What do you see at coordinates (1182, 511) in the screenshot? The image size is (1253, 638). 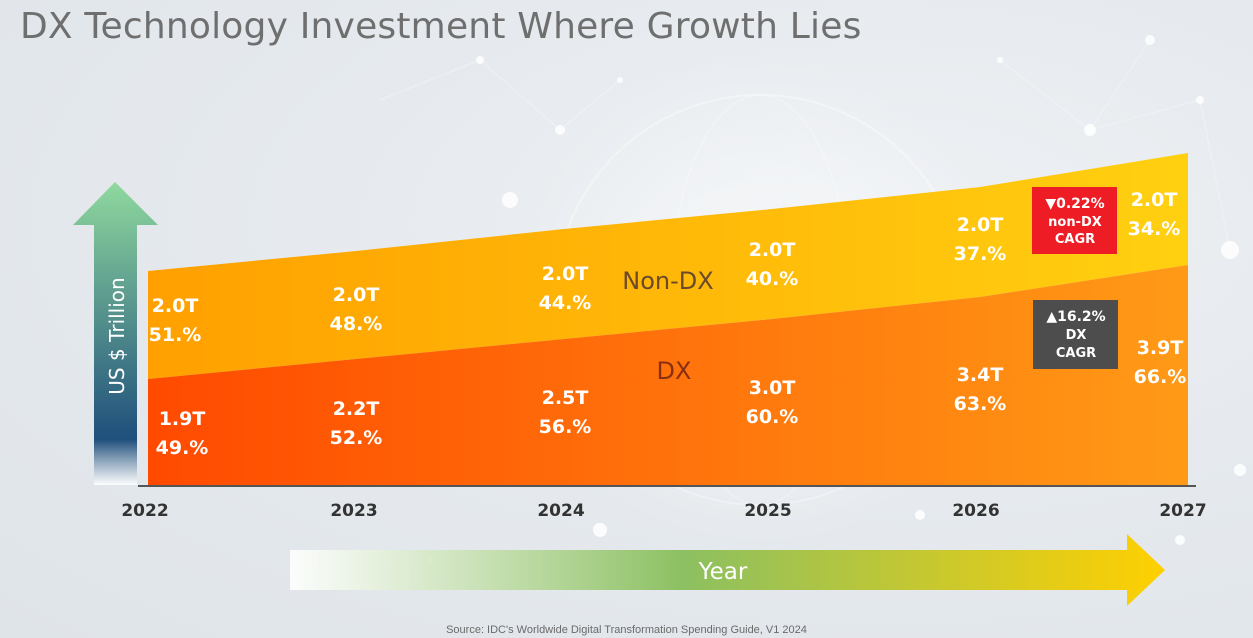 I see `x-tick-label: 2027` at bounding box center [1182, 511].